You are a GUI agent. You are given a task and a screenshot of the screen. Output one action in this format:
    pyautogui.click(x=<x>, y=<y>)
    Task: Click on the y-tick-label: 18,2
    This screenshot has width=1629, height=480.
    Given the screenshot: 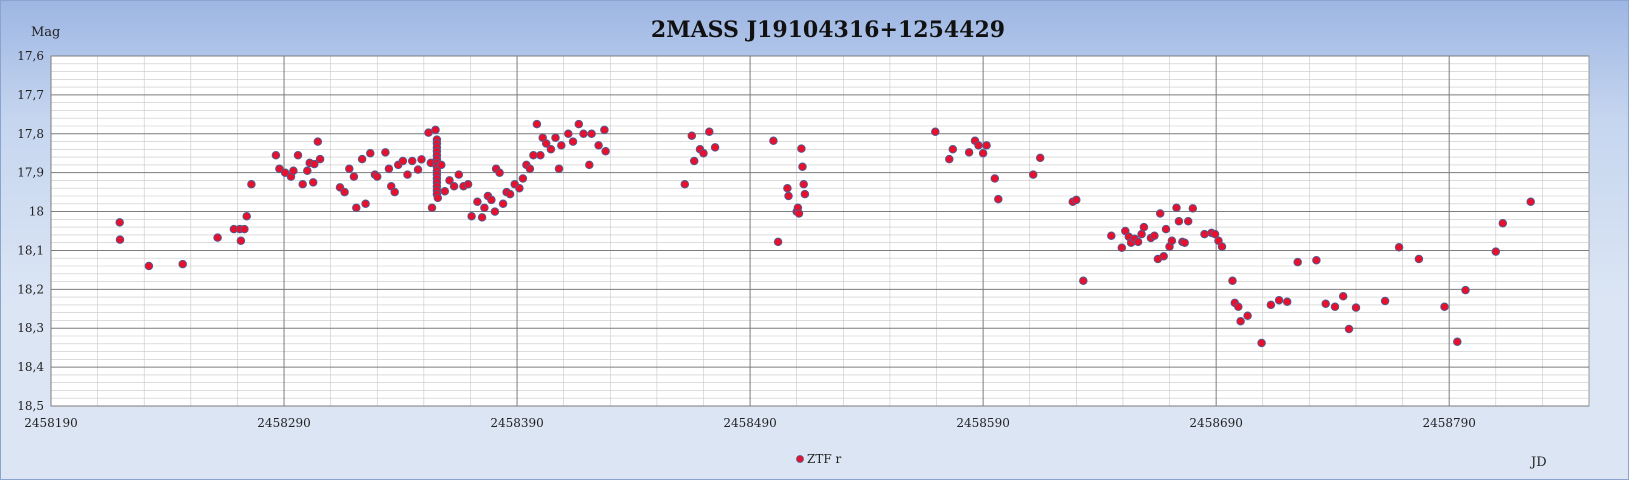 What is the action you would take?
    pyautogui.click(x=30, y=289)
    